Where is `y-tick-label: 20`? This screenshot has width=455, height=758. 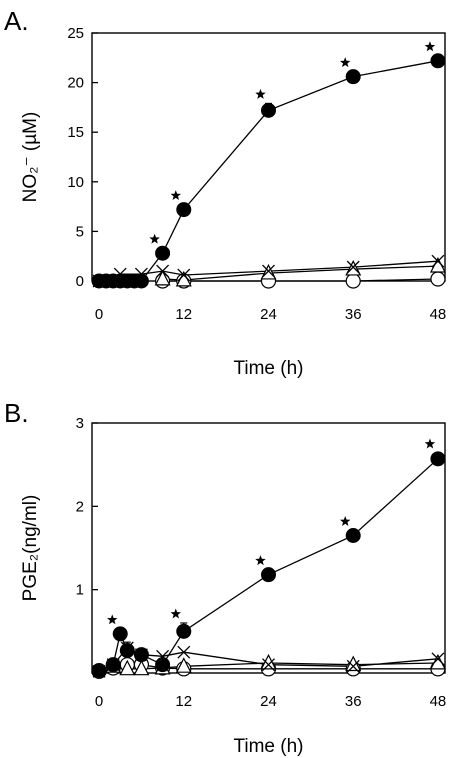
y-tick-label: 20 is located at coordinates (75, 83).